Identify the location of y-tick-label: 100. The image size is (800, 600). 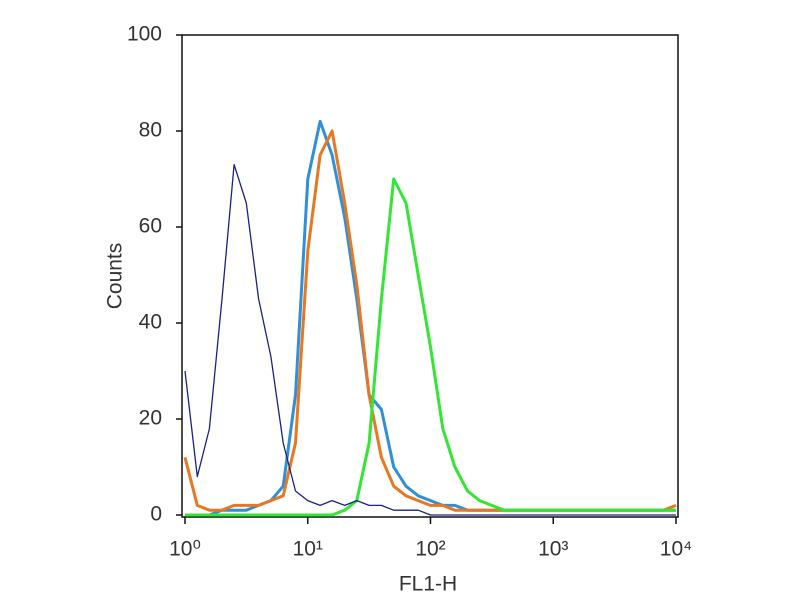
(144, 34).